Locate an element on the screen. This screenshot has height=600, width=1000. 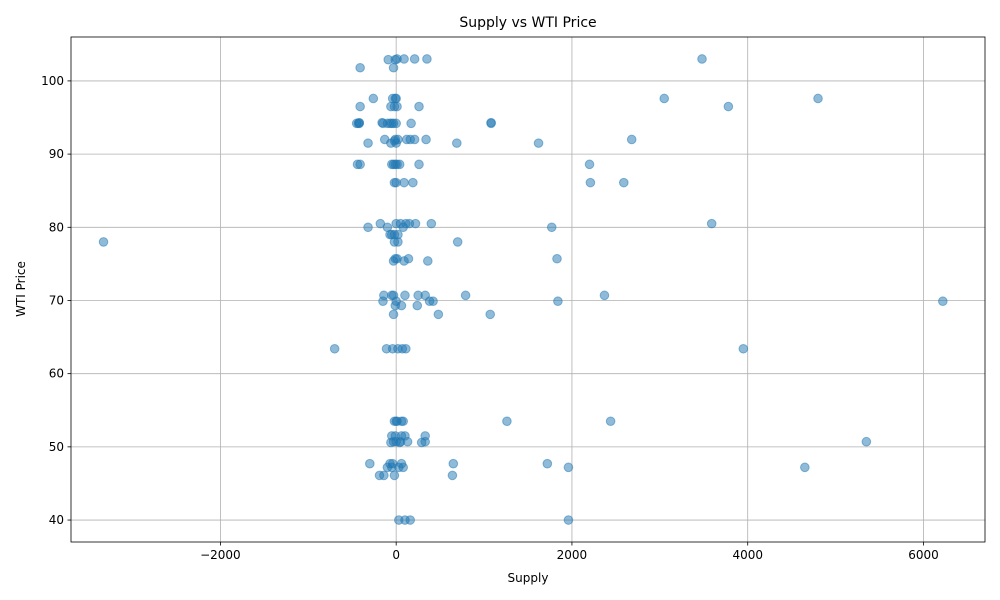
y-axis-ticks: 40 50 60 70 80 90 100 is located at coordinates (56, 300).